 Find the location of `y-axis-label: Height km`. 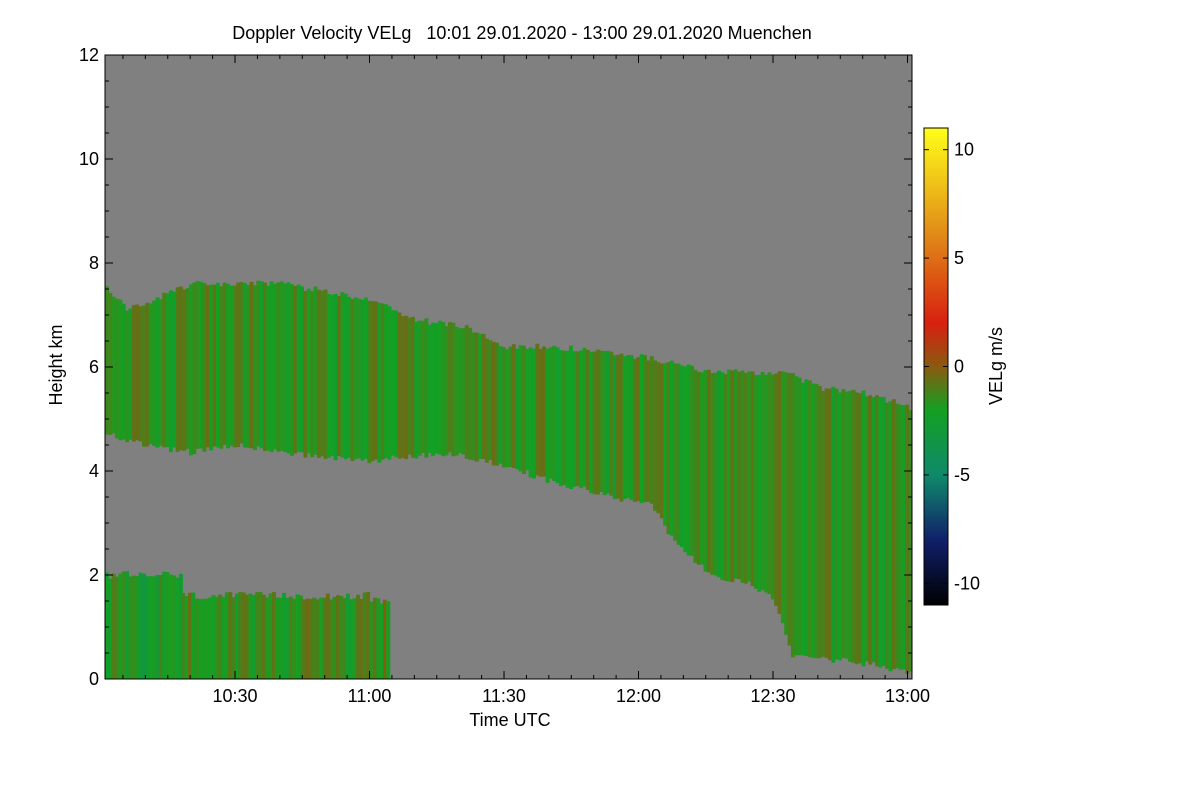

y-axis-label: Height km is located at coordinates (56, 364).